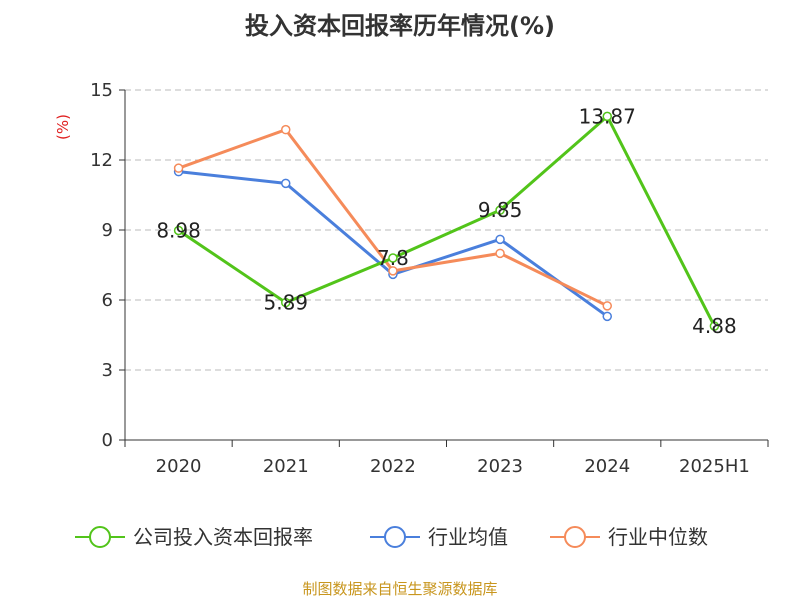 This screenshot has width=800, height=600. Describe the element at coordinates (107, 230) in the screenshot. I see `y-tick-label: 9` at that location.